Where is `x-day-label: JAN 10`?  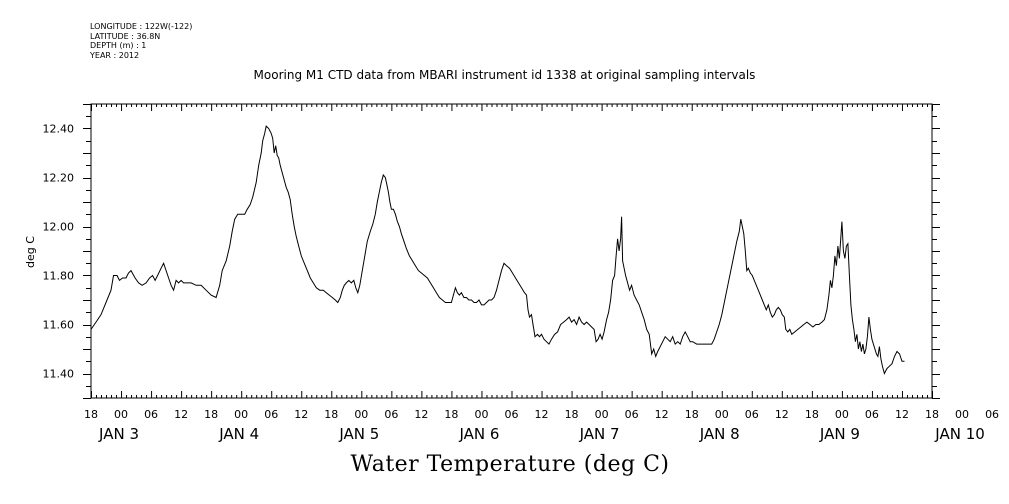 x-day-label: JAN 10 is located at coordinates (959, 434).